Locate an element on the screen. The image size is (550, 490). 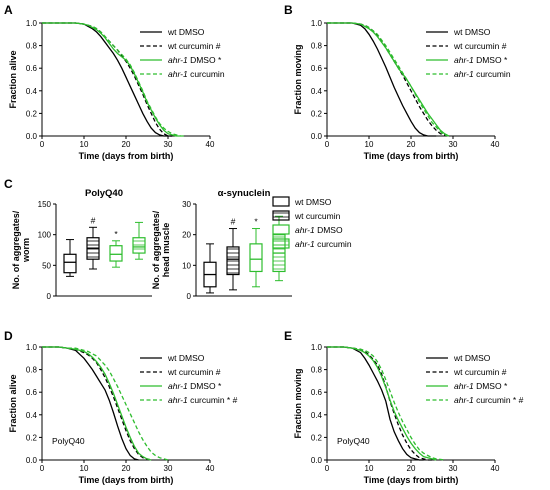
panel-b-legend-item-treatment: wt DMSO is located at coordinates (472, 32).